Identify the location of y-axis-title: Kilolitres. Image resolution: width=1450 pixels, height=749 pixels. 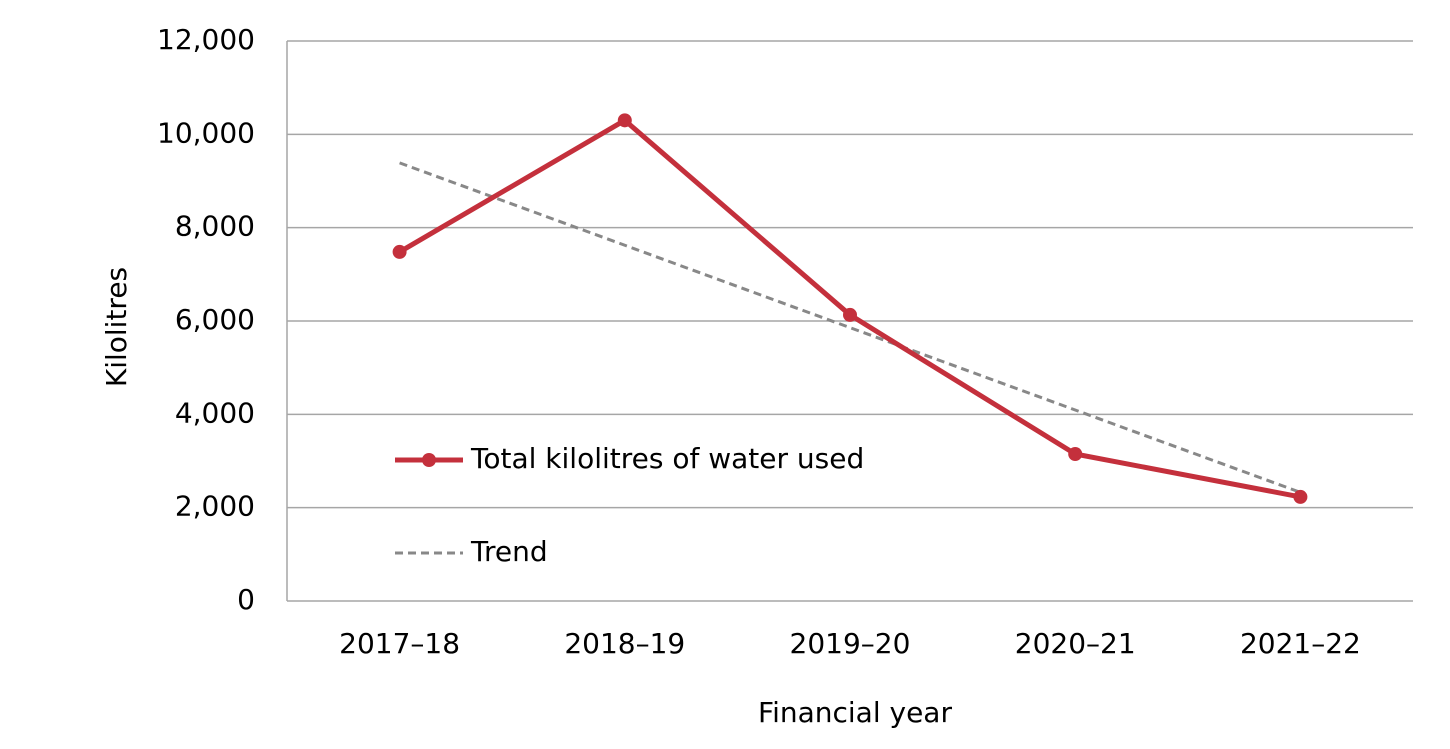
(116, 327).